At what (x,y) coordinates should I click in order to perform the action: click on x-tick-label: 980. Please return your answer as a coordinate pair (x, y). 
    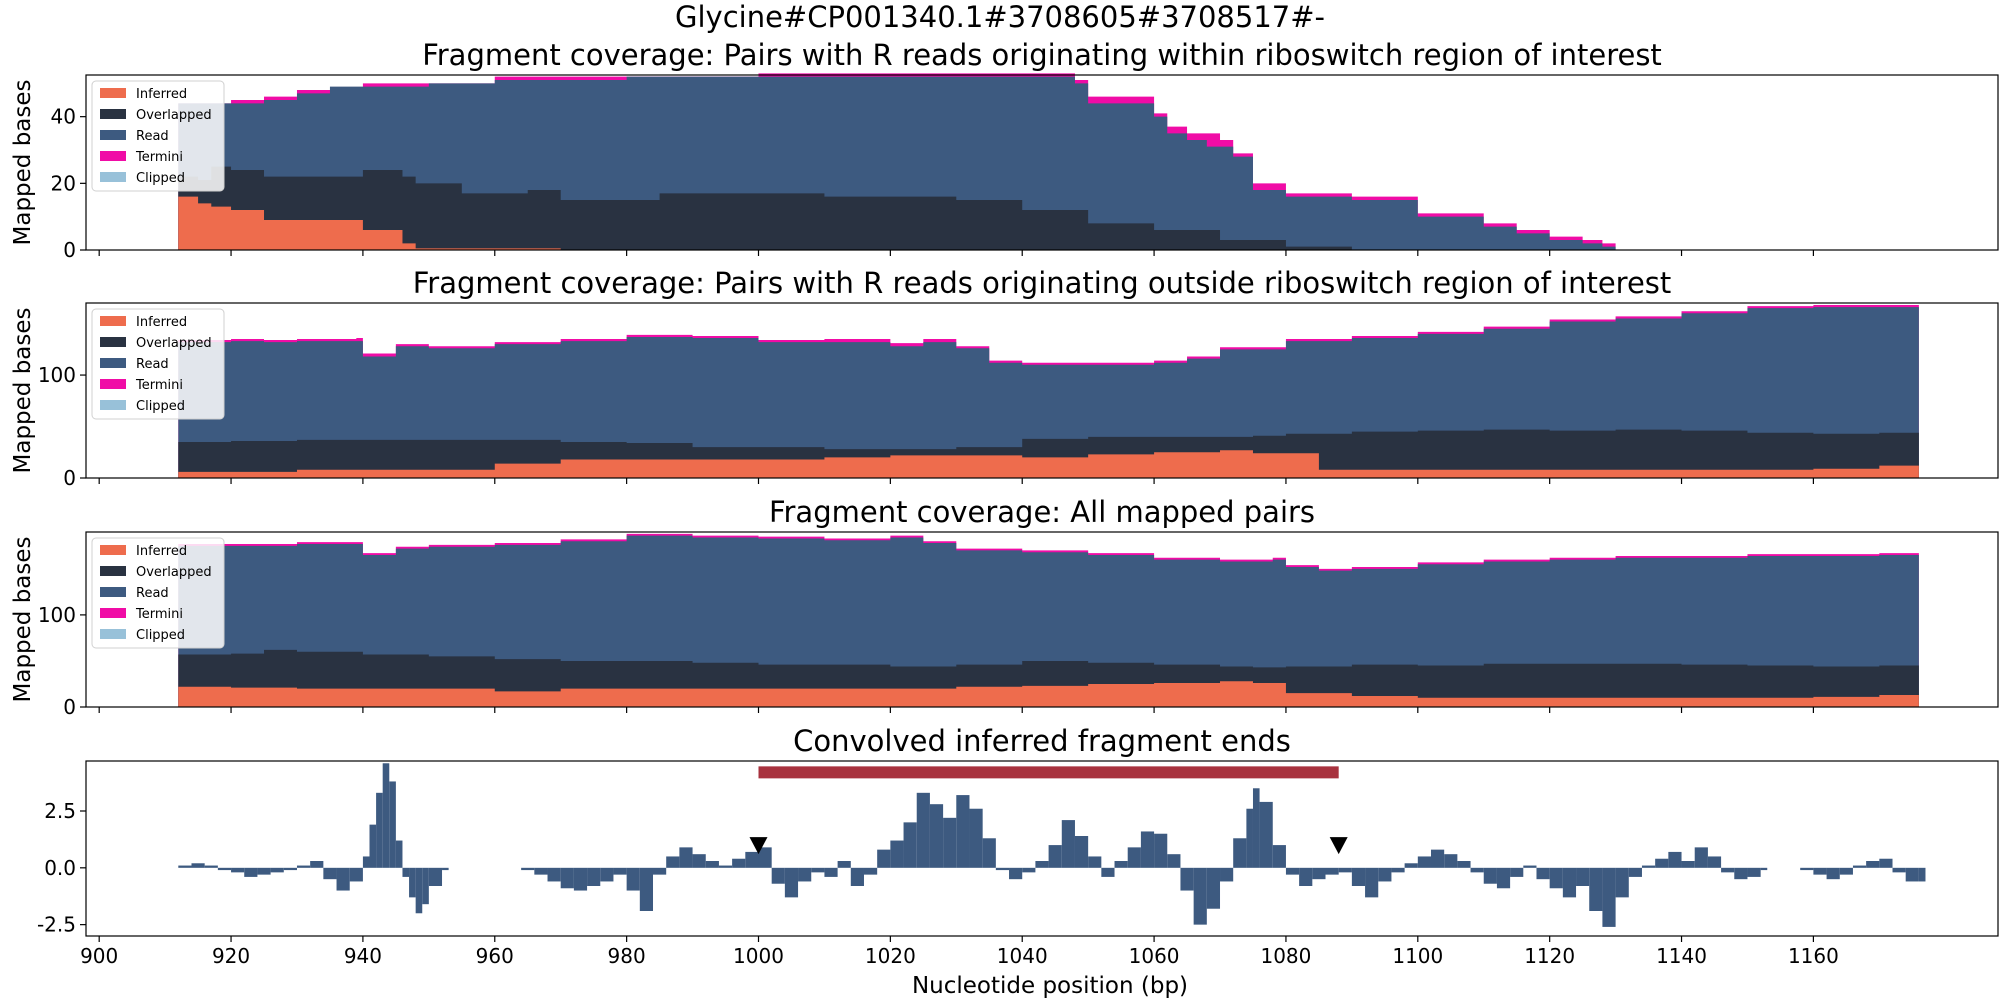
    Looking at the image, I should click on (627, 956).